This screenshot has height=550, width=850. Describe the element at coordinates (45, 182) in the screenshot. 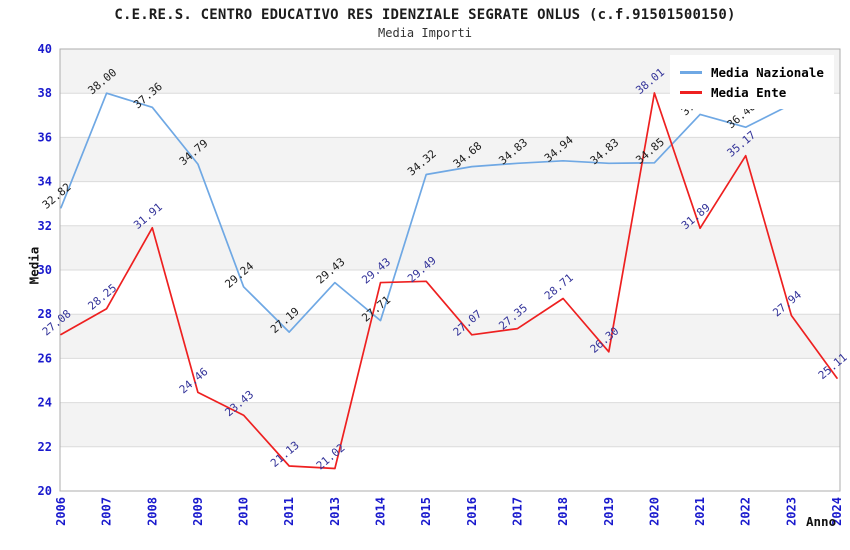

I see `y-tick-label: 34` at that location.